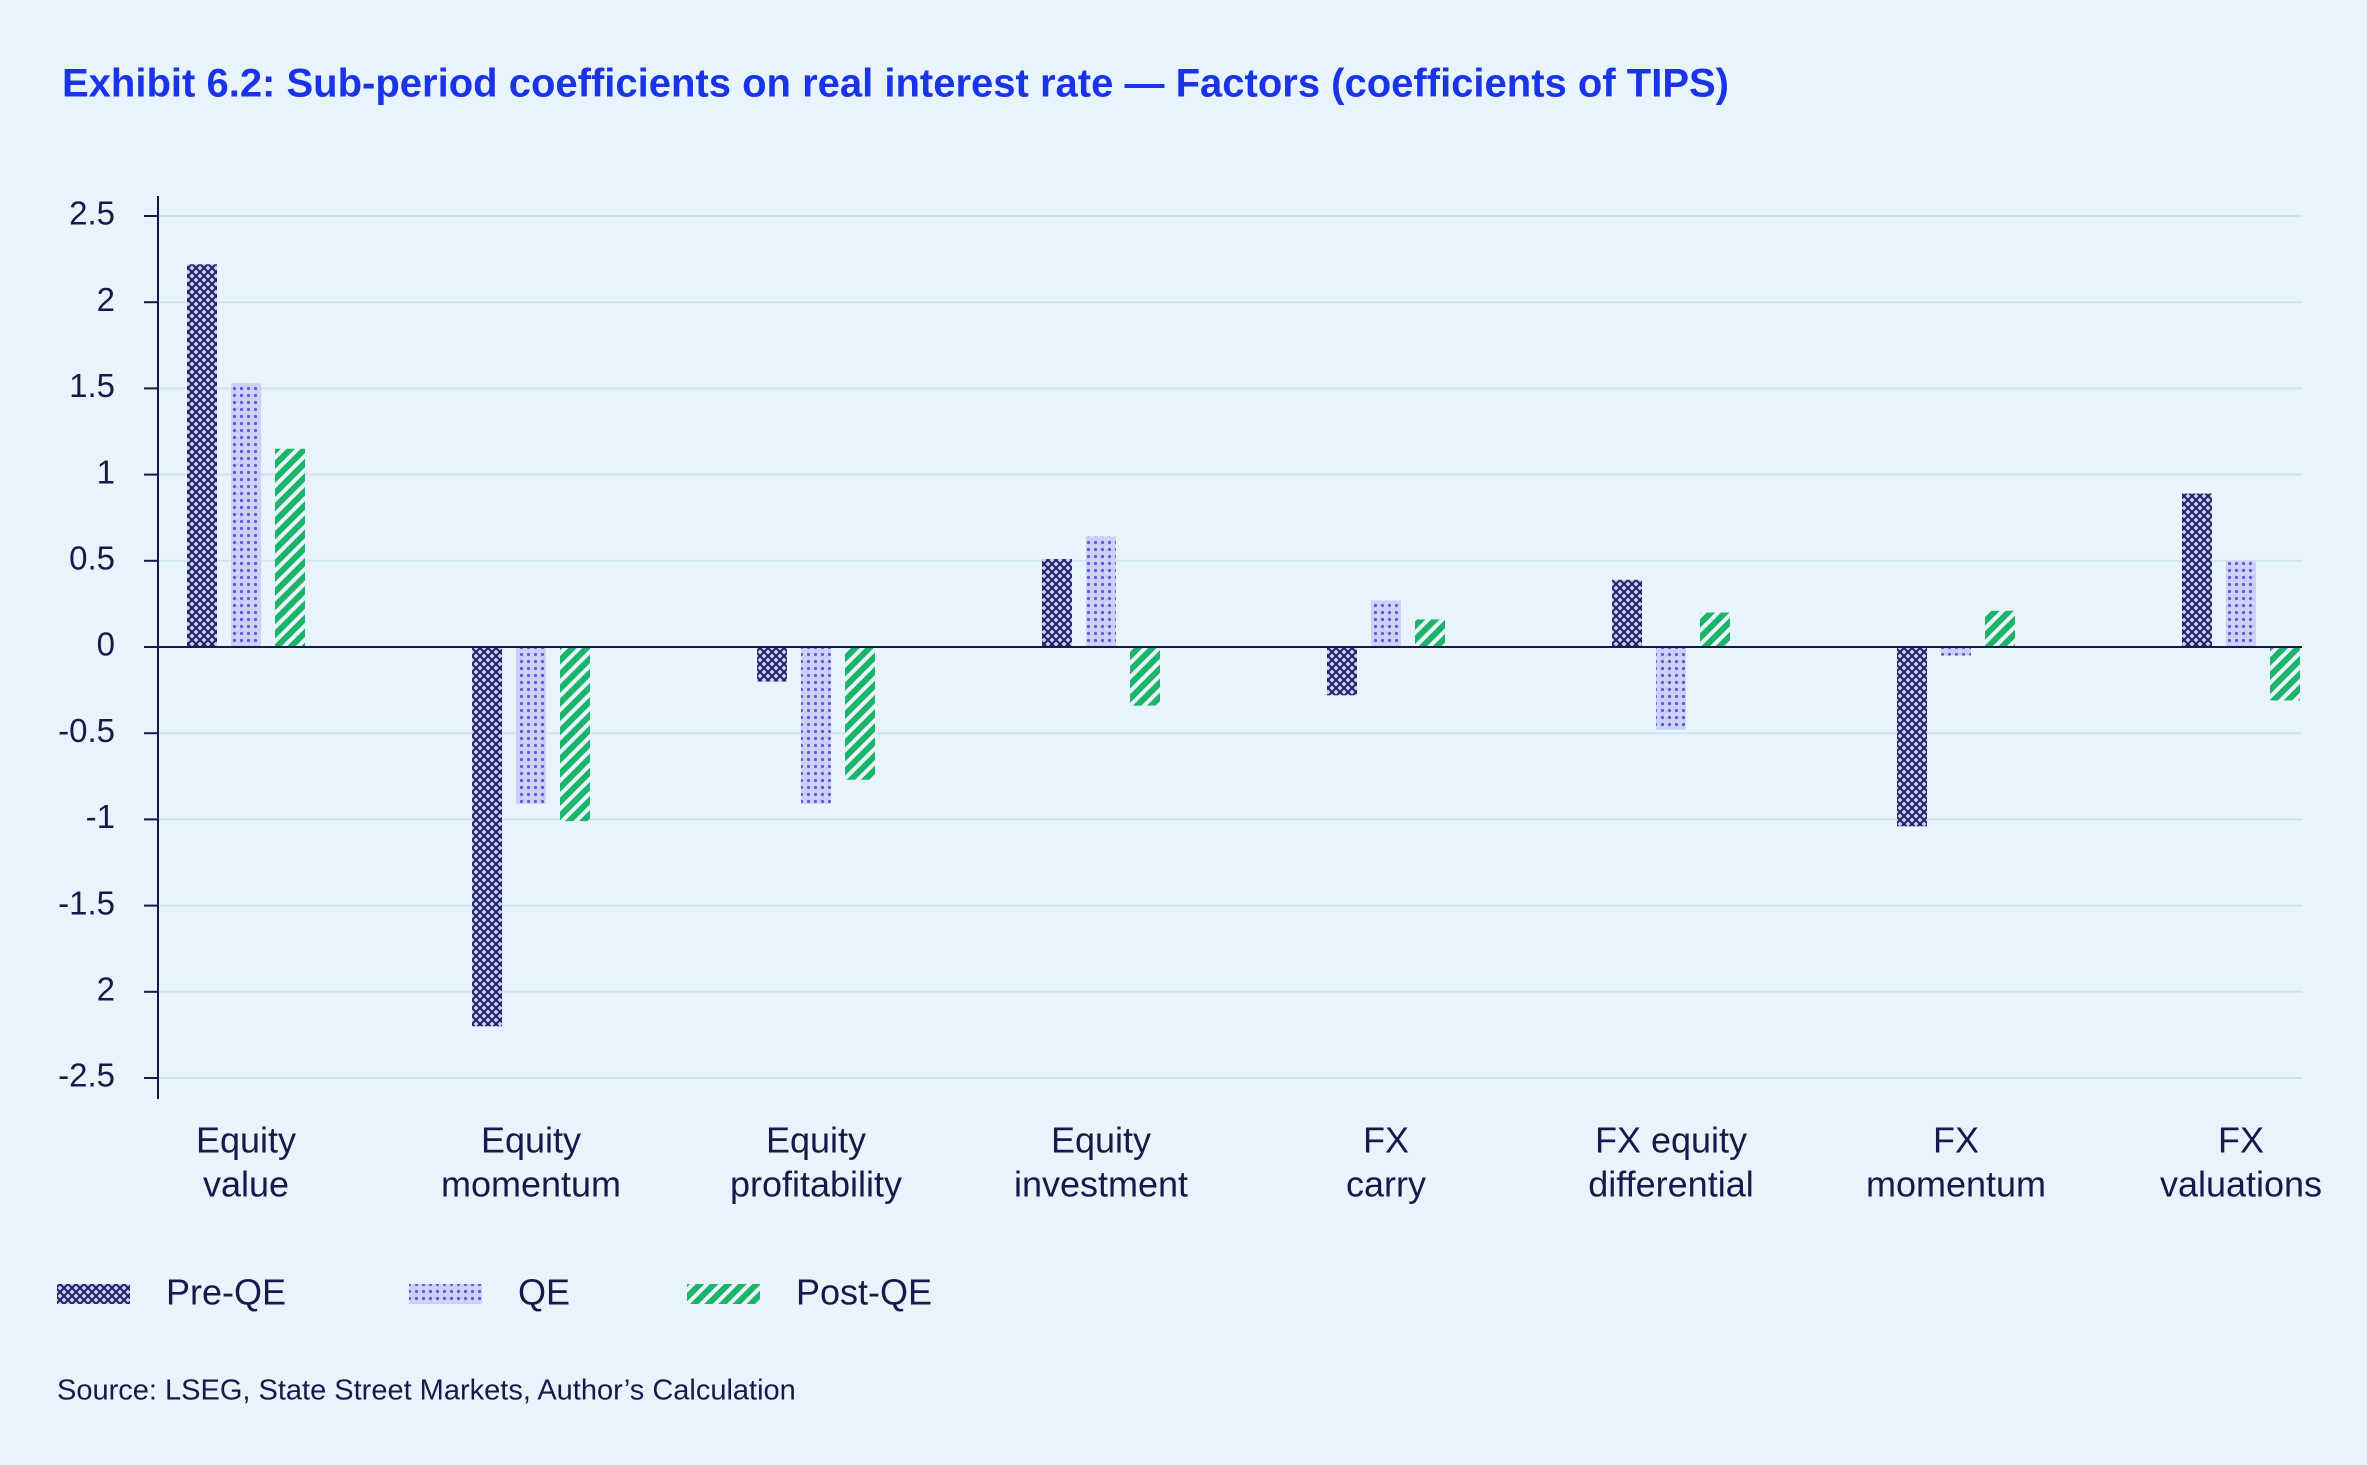  Describe the element at coordinates (92, 213) in the screenshot. I see `y-tick-label: 2.5` at that location.